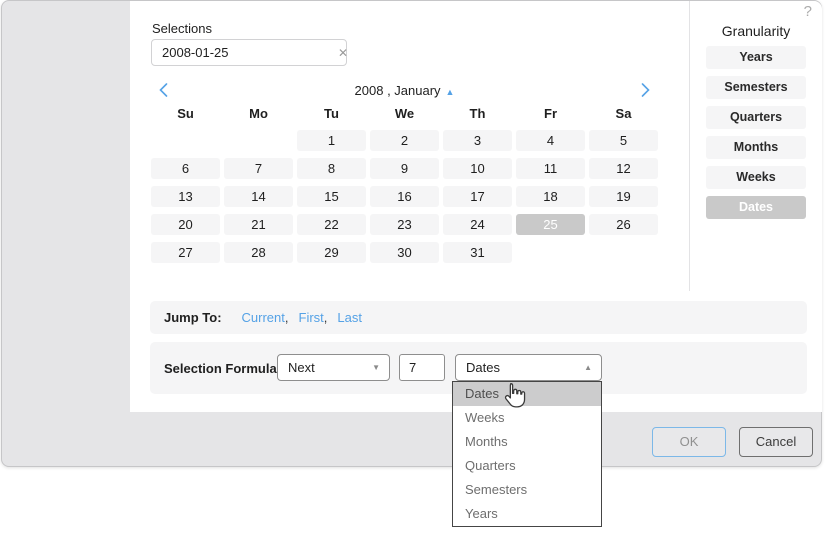 This screenshot has width=825, height=533. I want to click on dow-header: Sa, so click(623, 113).